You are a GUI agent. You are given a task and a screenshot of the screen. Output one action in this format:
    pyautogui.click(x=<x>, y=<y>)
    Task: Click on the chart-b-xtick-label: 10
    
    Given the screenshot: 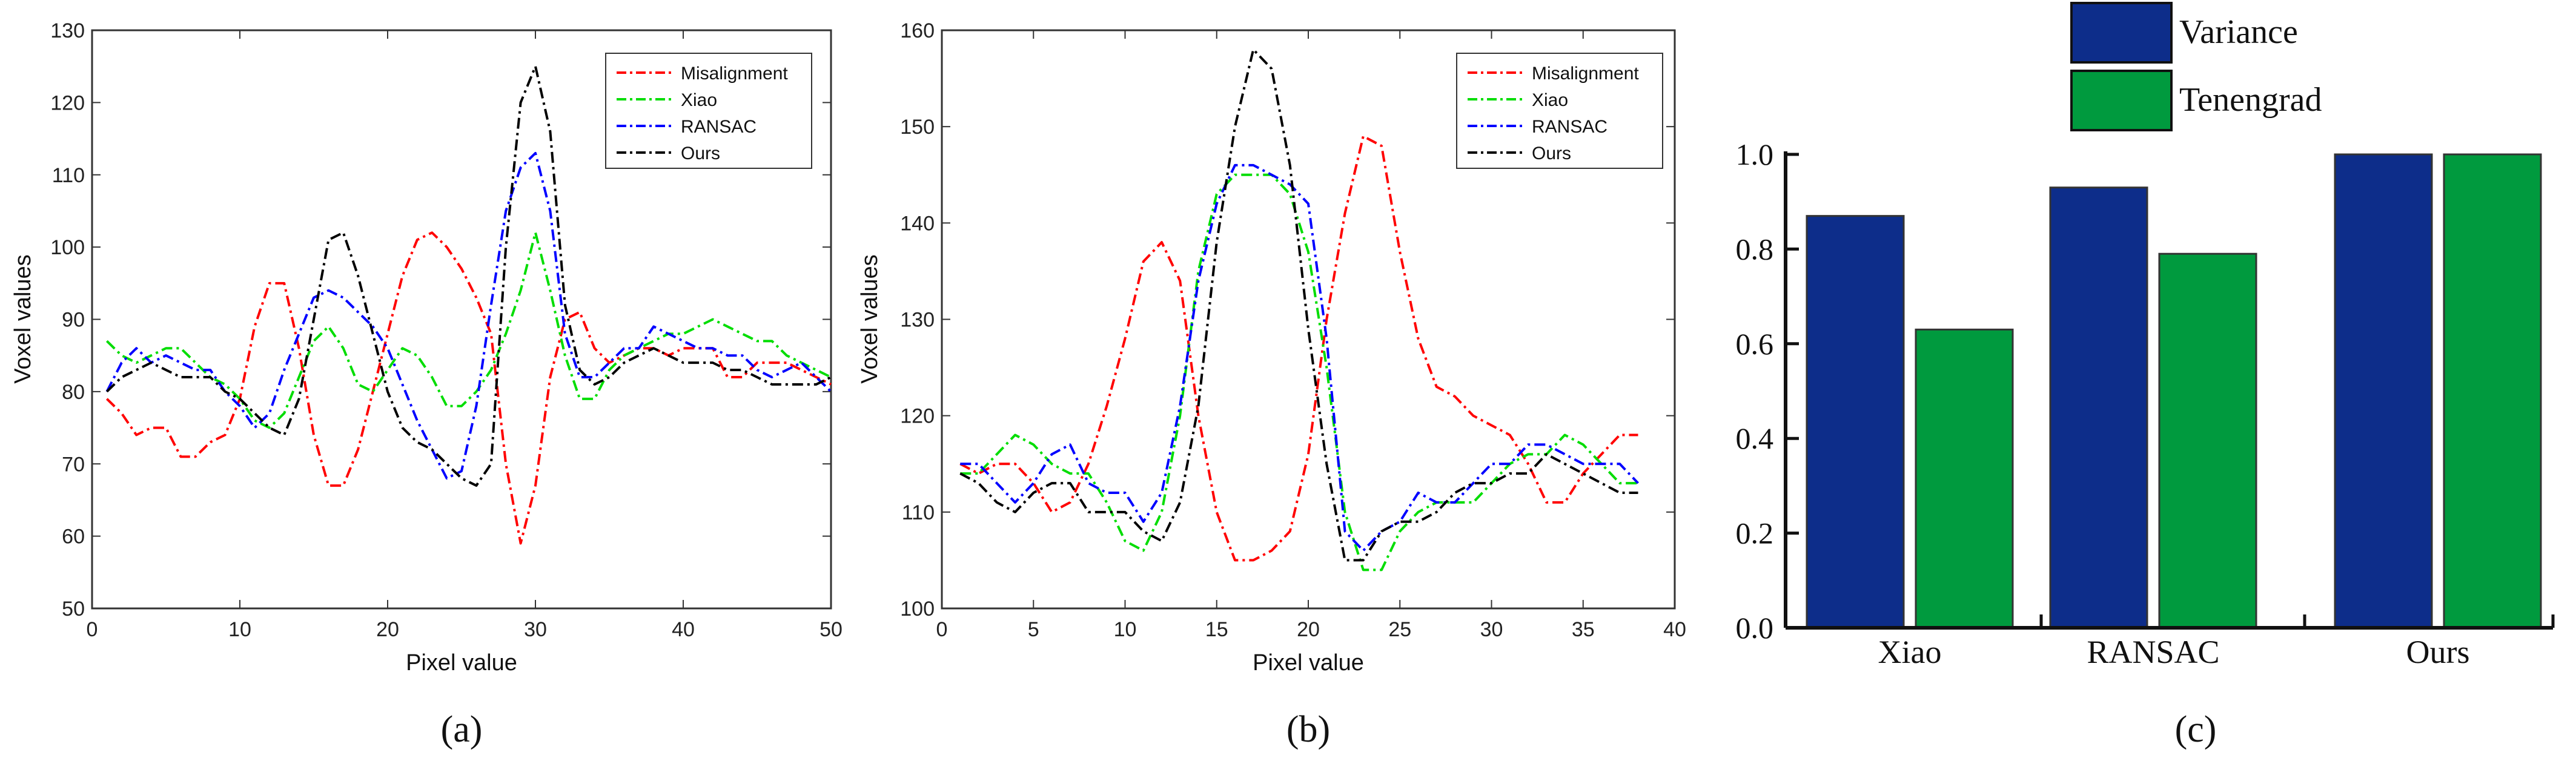 What is the action you would take?
    pyautogui.click(x=1125, y=630)
    